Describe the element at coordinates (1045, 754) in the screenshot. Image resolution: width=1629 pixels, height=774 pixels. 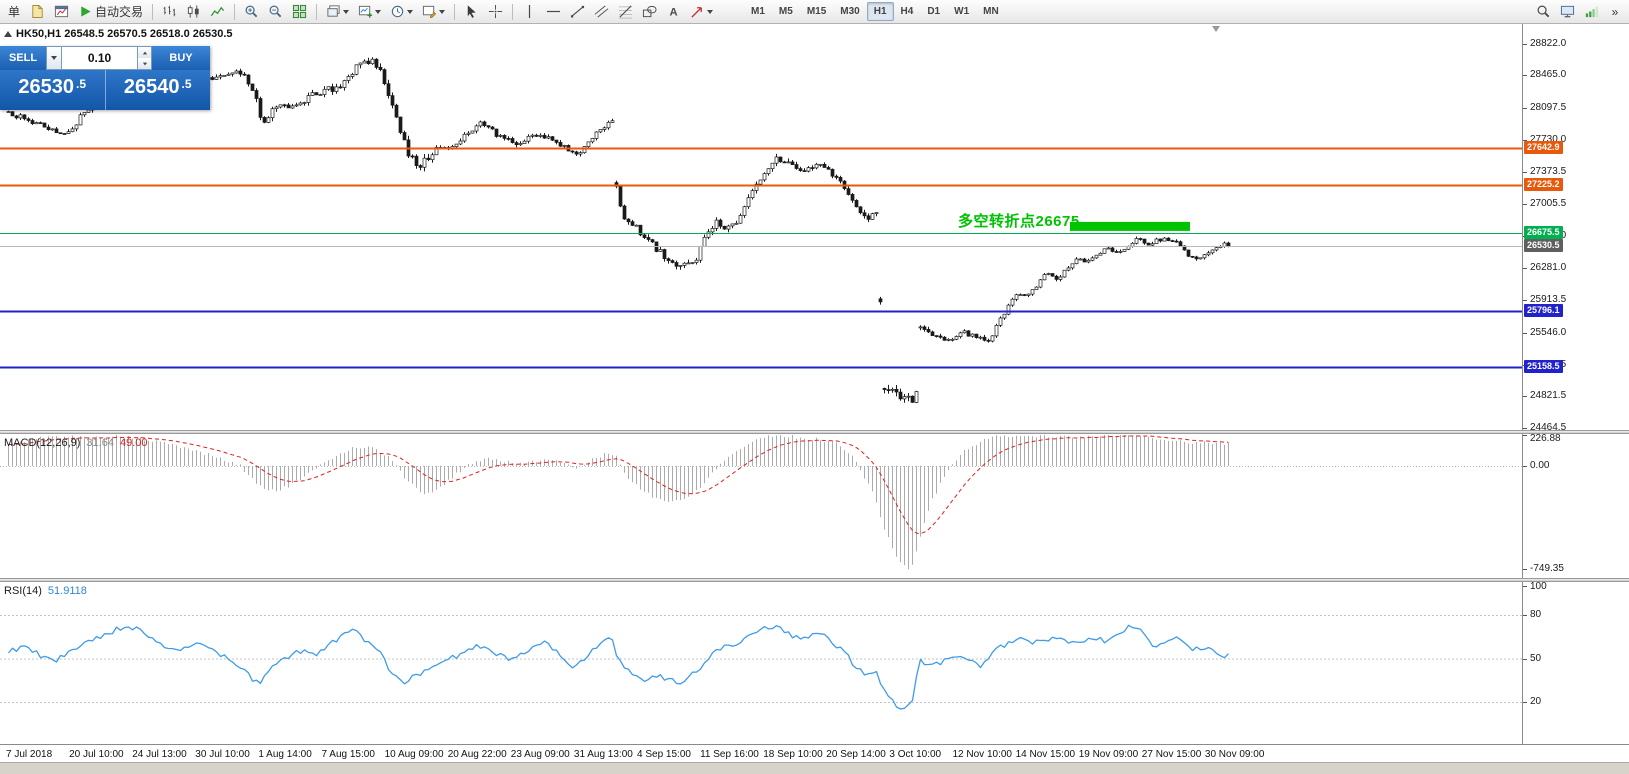
I see `time-axis-label: 14 Nov 15:00` at that location.